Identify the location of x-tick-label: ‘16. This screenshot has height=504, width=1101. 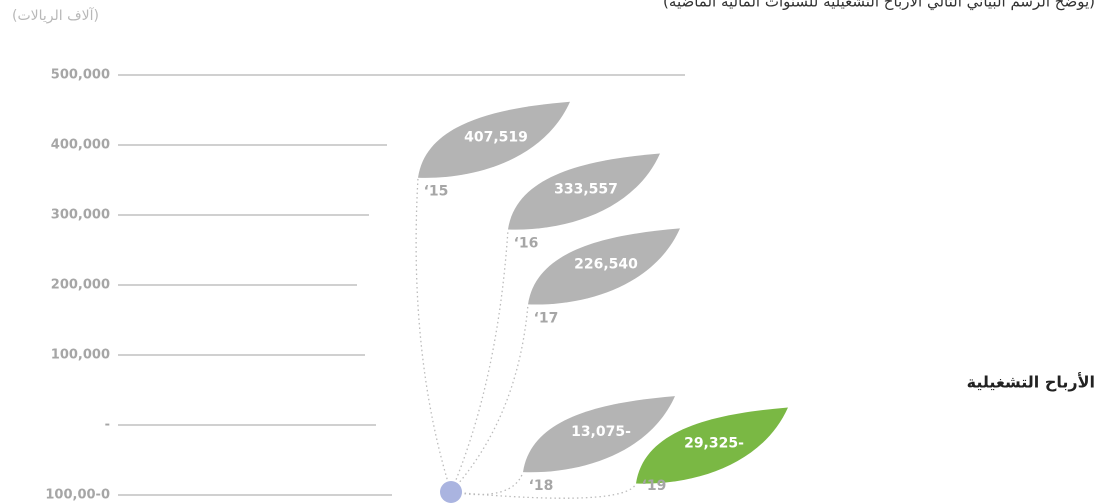
(526, 244).